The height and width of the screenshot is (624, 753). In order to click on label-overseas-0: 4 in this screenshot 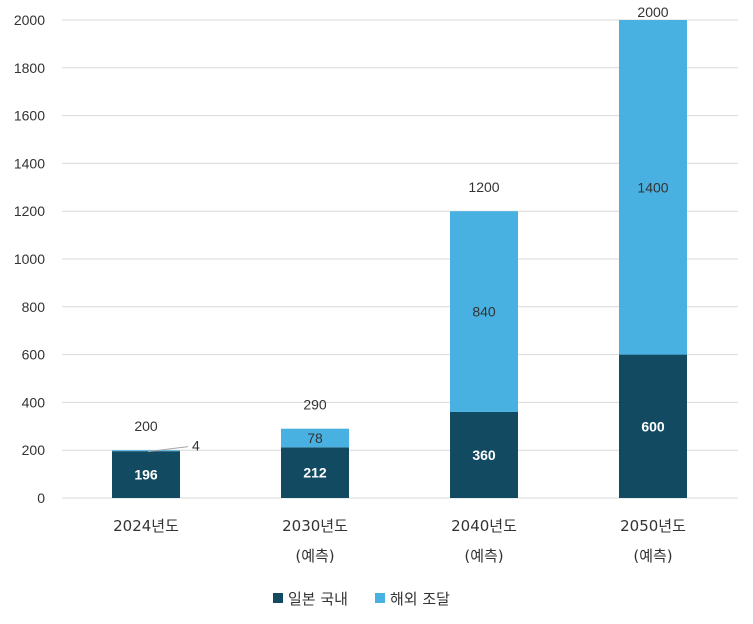, I will do `click(196, 446)`.